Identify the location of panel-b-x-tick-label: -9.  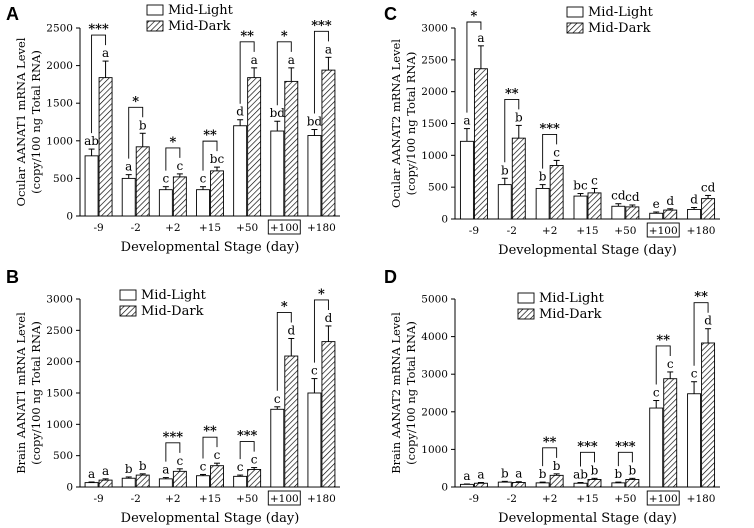
(98, 499).